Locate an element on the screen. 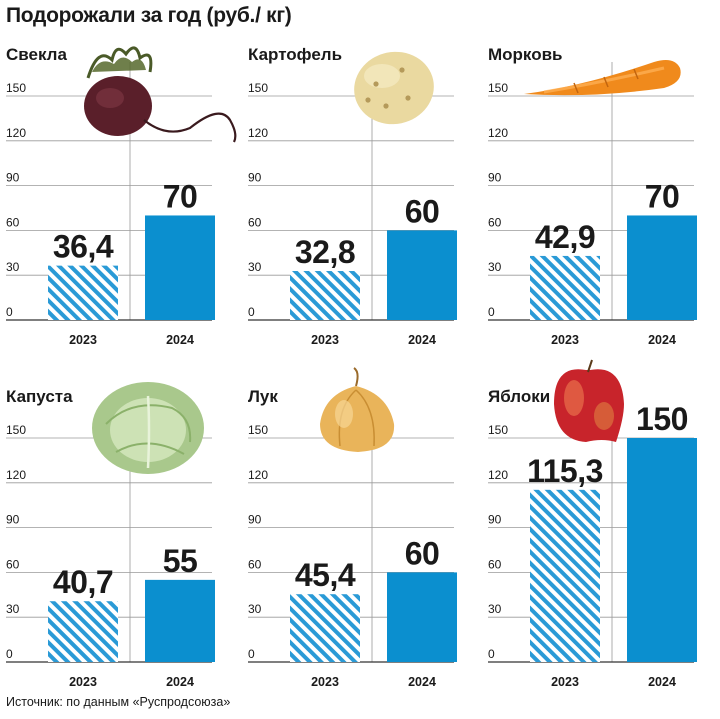 Image resolution: width=720 pixels, height=719 pixels. chart-panel-6: 0 30 60 90 120 150 Яблоки 115,3 2023 150 2024 is located at coordinates (592, 524).